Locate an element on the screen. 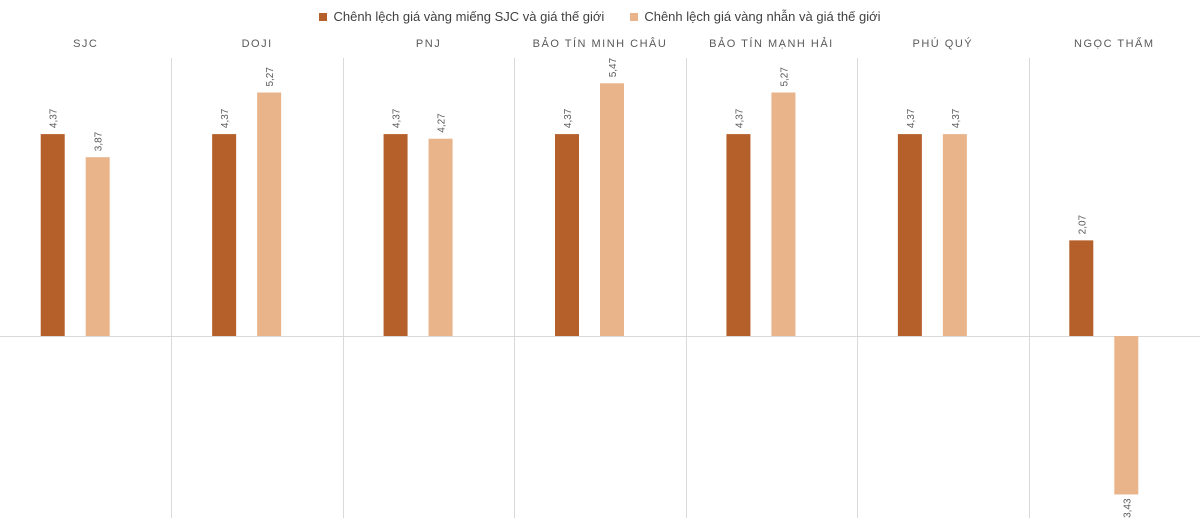 Image resolution: width=1200 pixels, height=518 pixels. data-label: 5,47 is located at coordinates (613, 67).